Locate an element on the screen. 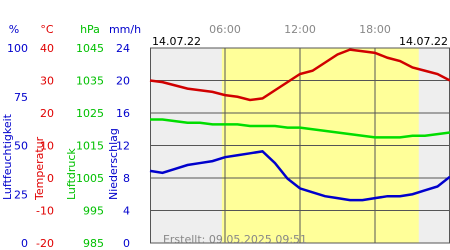 The height and width of the screenshot is (250, 450). y-tick-label: -20 is located at coordinates (45, 243).